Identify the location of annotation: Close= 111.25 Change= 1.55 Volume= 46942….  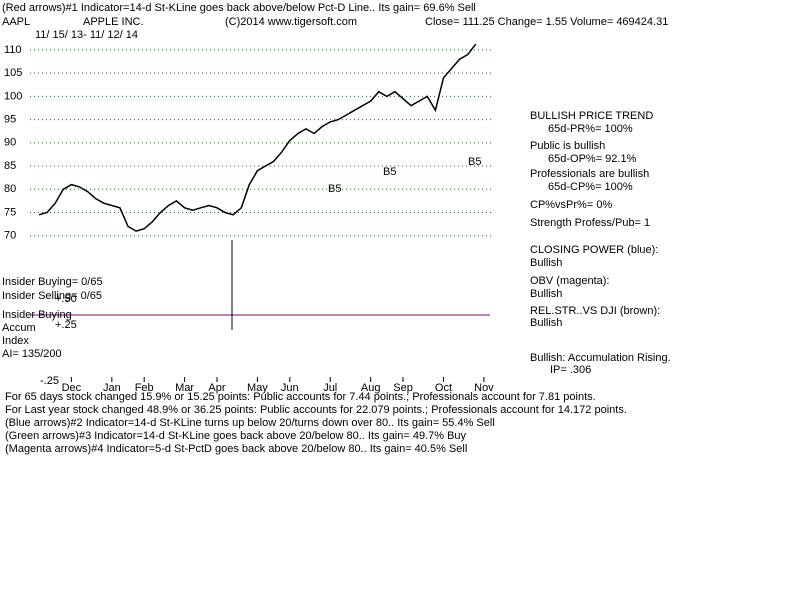
(546, 22).